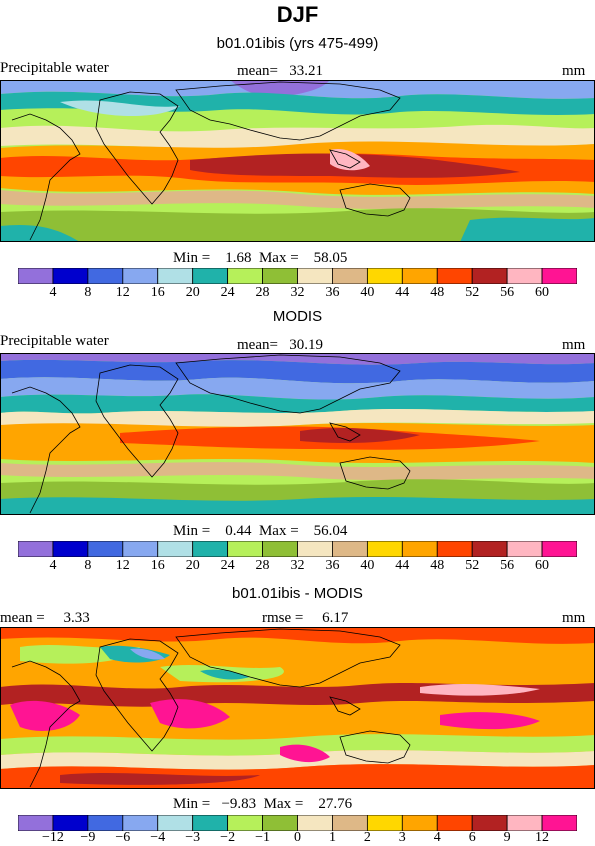 The width and height of the screenshot is (595, 846). I want to click on panel-2-units: mm, so click(574, 345).